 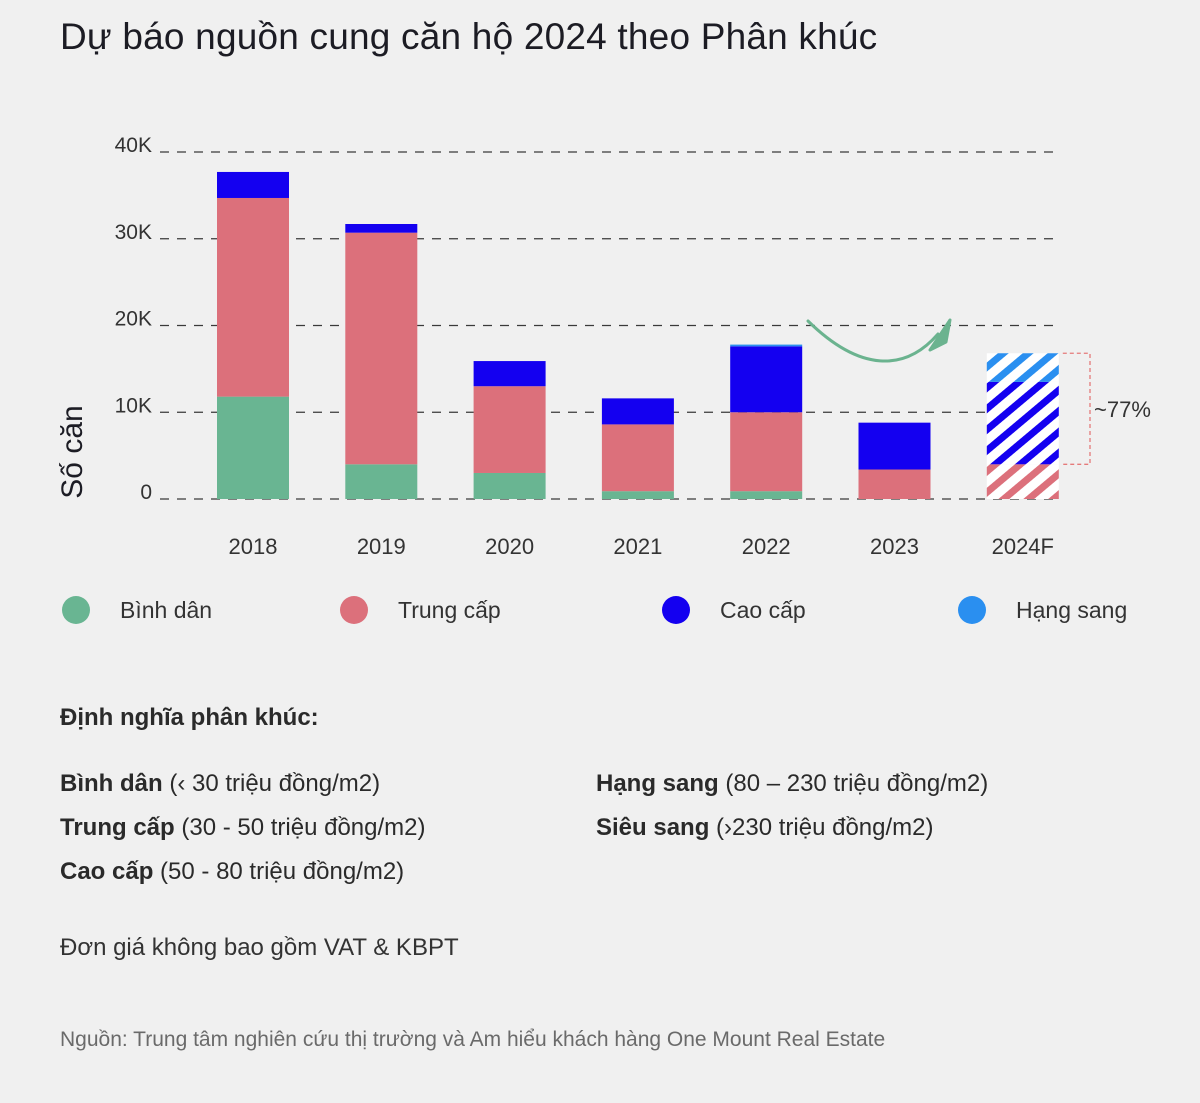 What do you see at coordinates (1072, 609) in the screenshot?
I see `legend-label: Hạng sang` at bounding box center [1072, 609].